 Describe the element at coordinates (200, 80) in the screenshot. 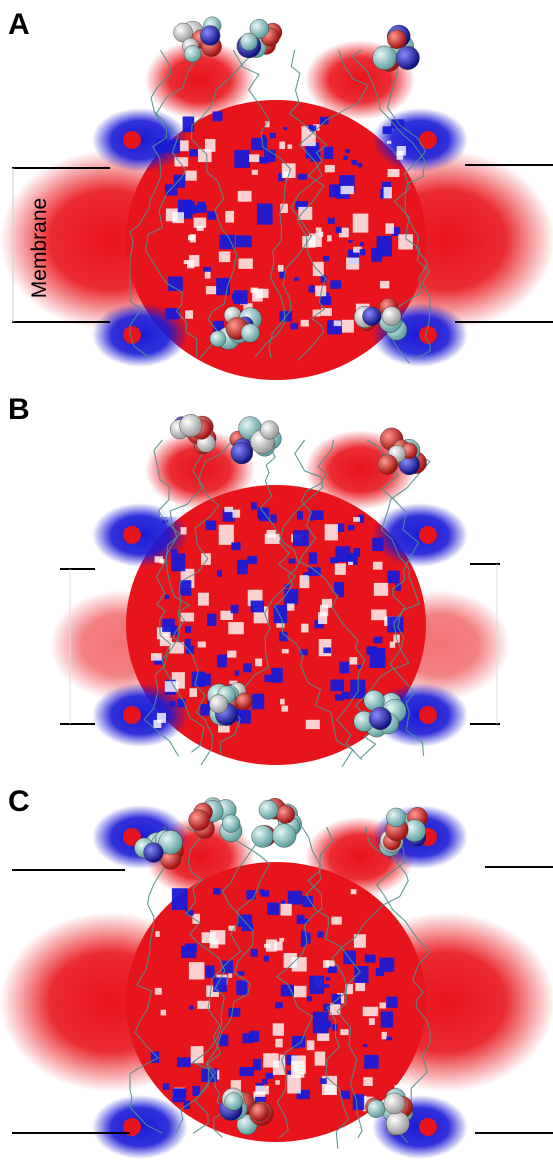

I see `negative-cap-left` at that location.